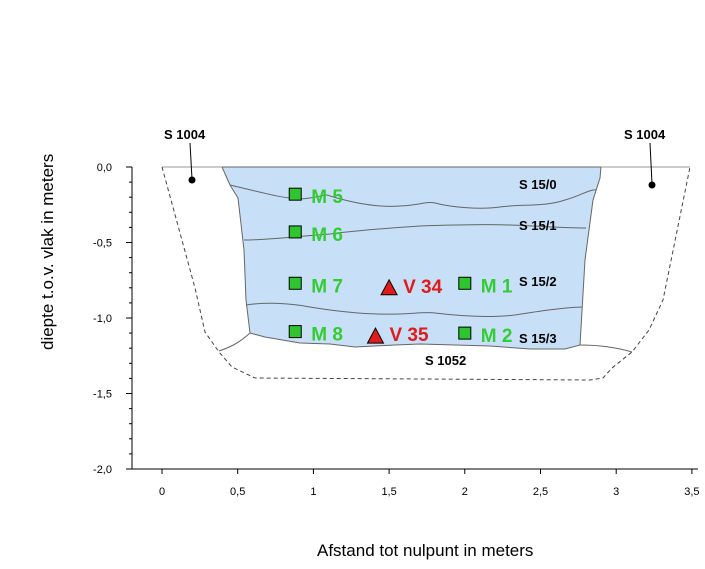 The width and height of the screenshot is (705, 569). I want to click on sample-label: M 6, so click(327, 235).